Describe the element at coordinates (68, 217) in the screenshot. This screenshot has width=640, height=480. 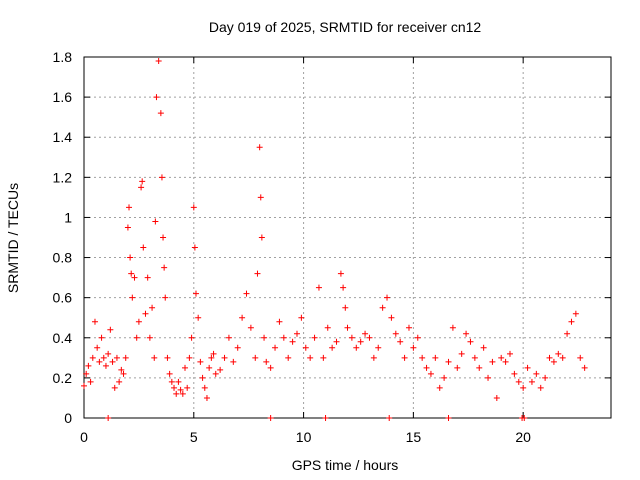
I see `y-tick-label: 1` at that location.